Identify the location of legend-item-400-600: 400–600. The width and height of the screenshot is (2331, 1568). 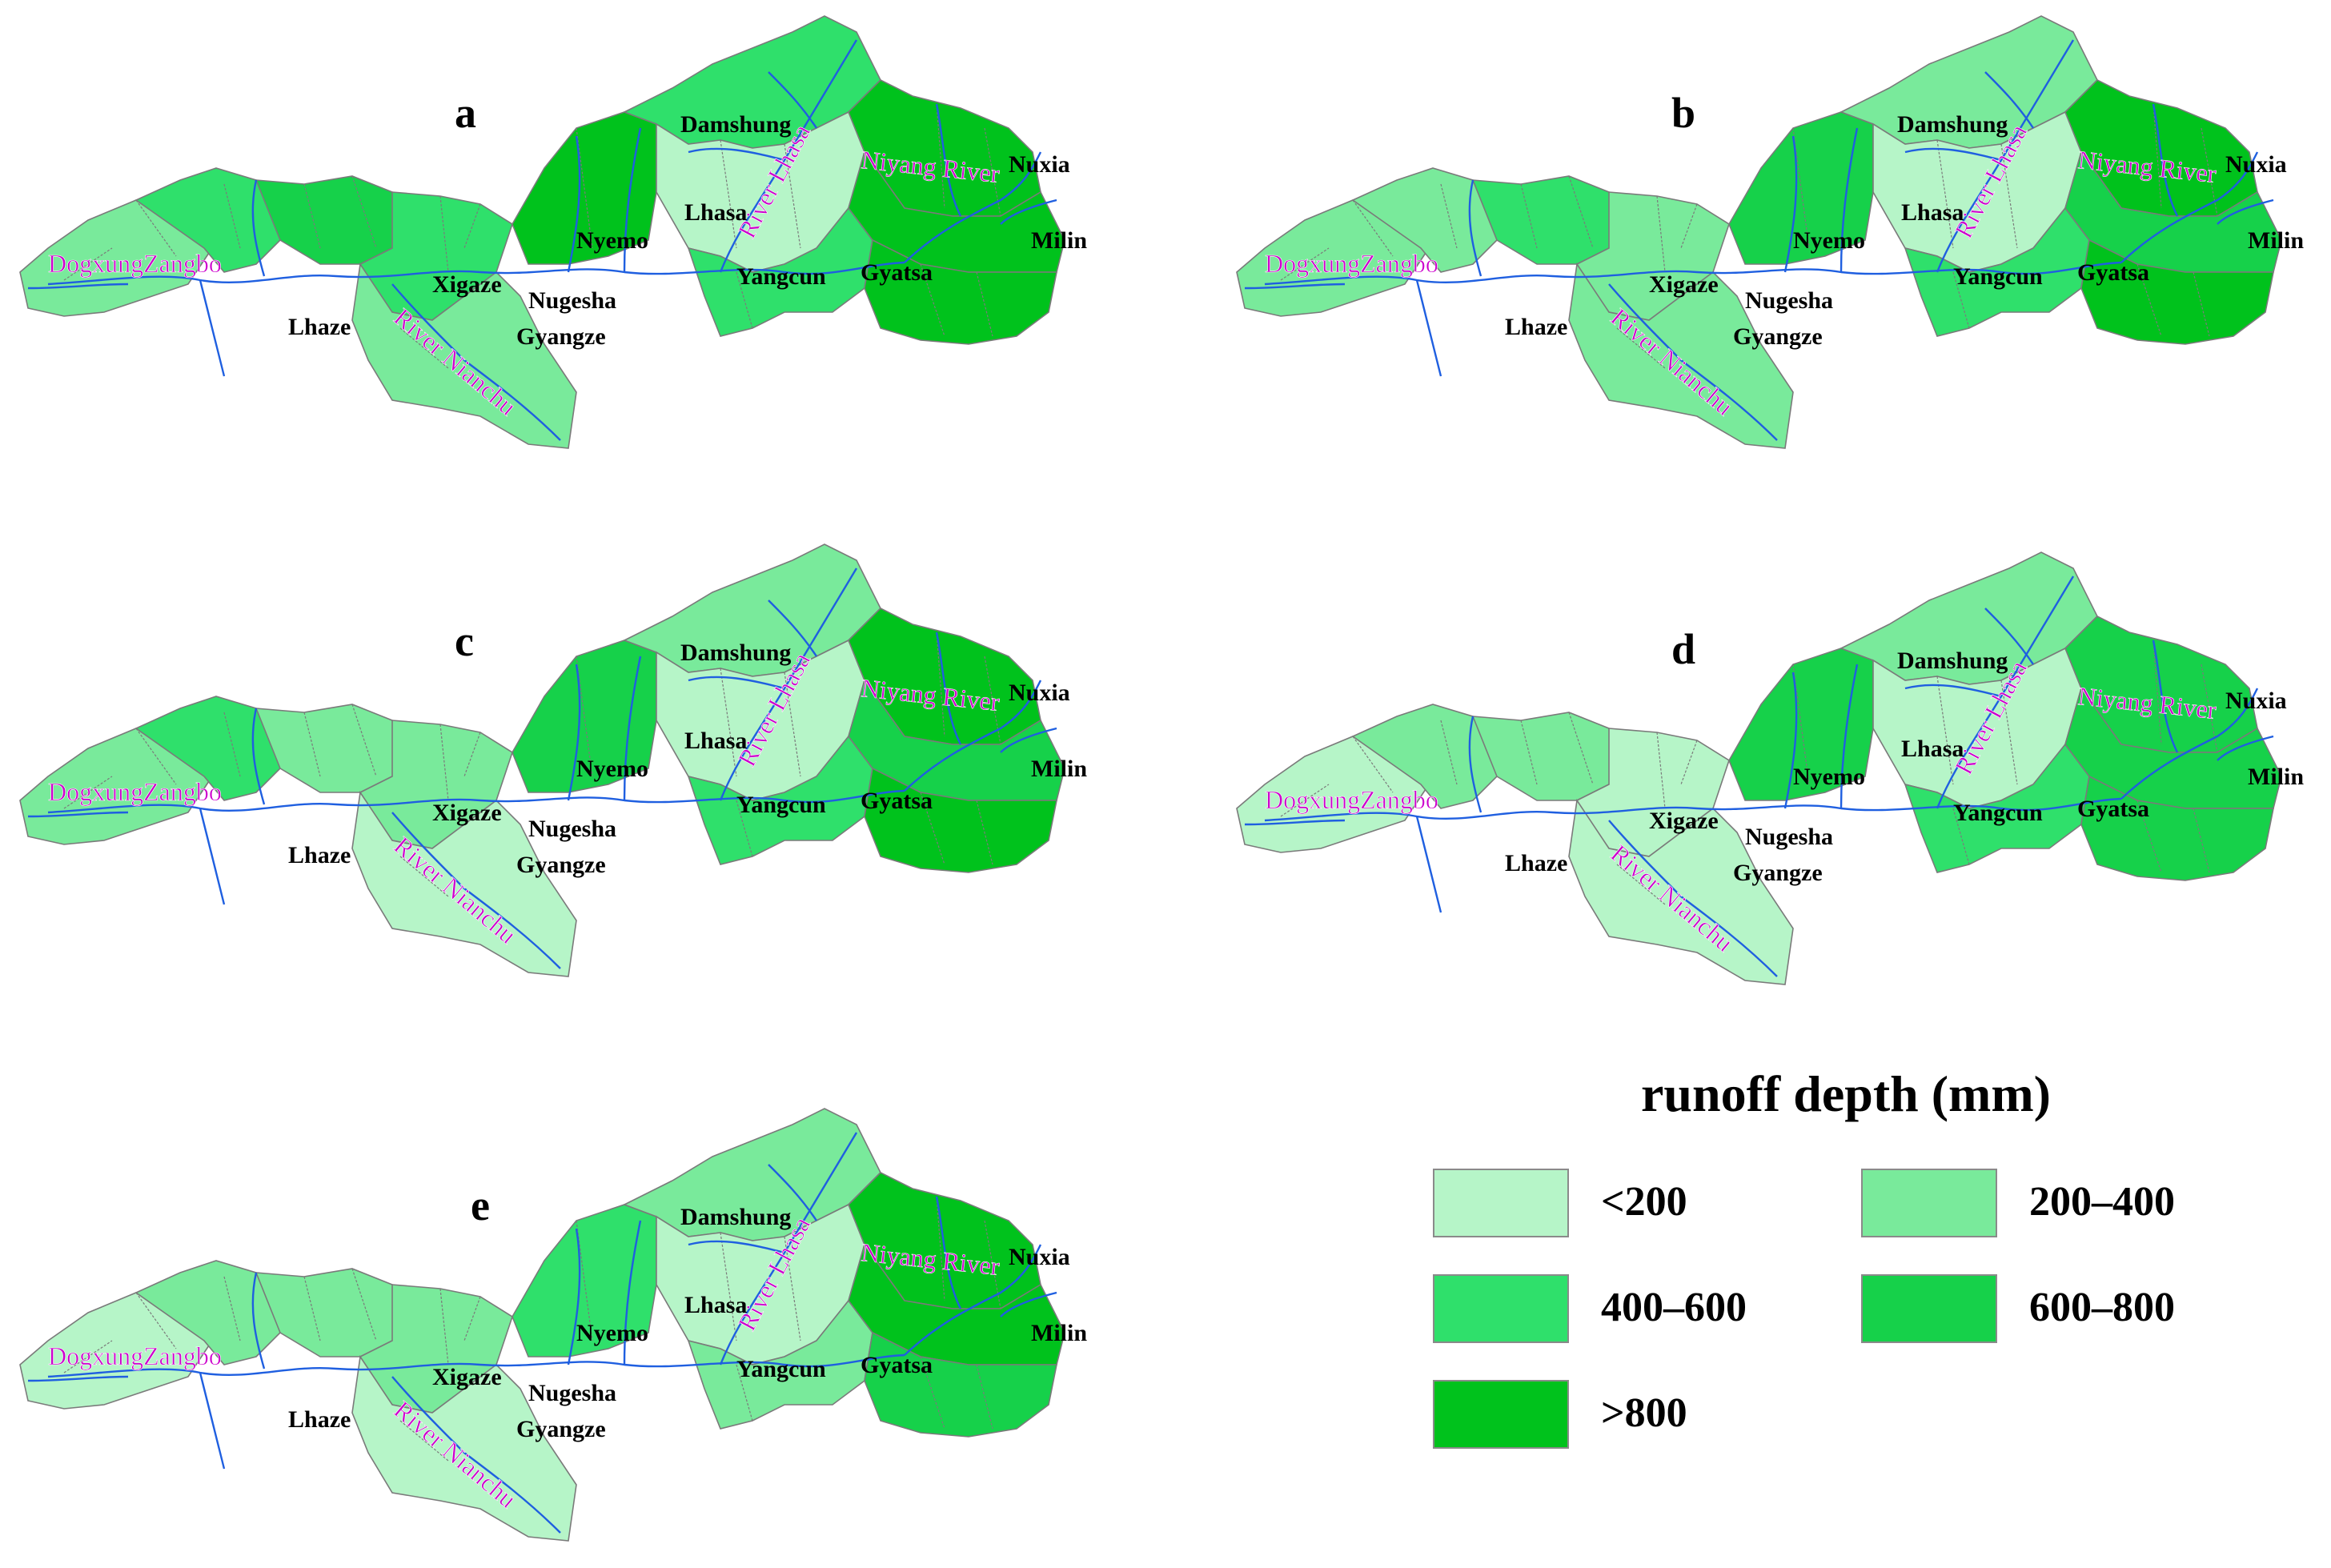
(1625, 1310).